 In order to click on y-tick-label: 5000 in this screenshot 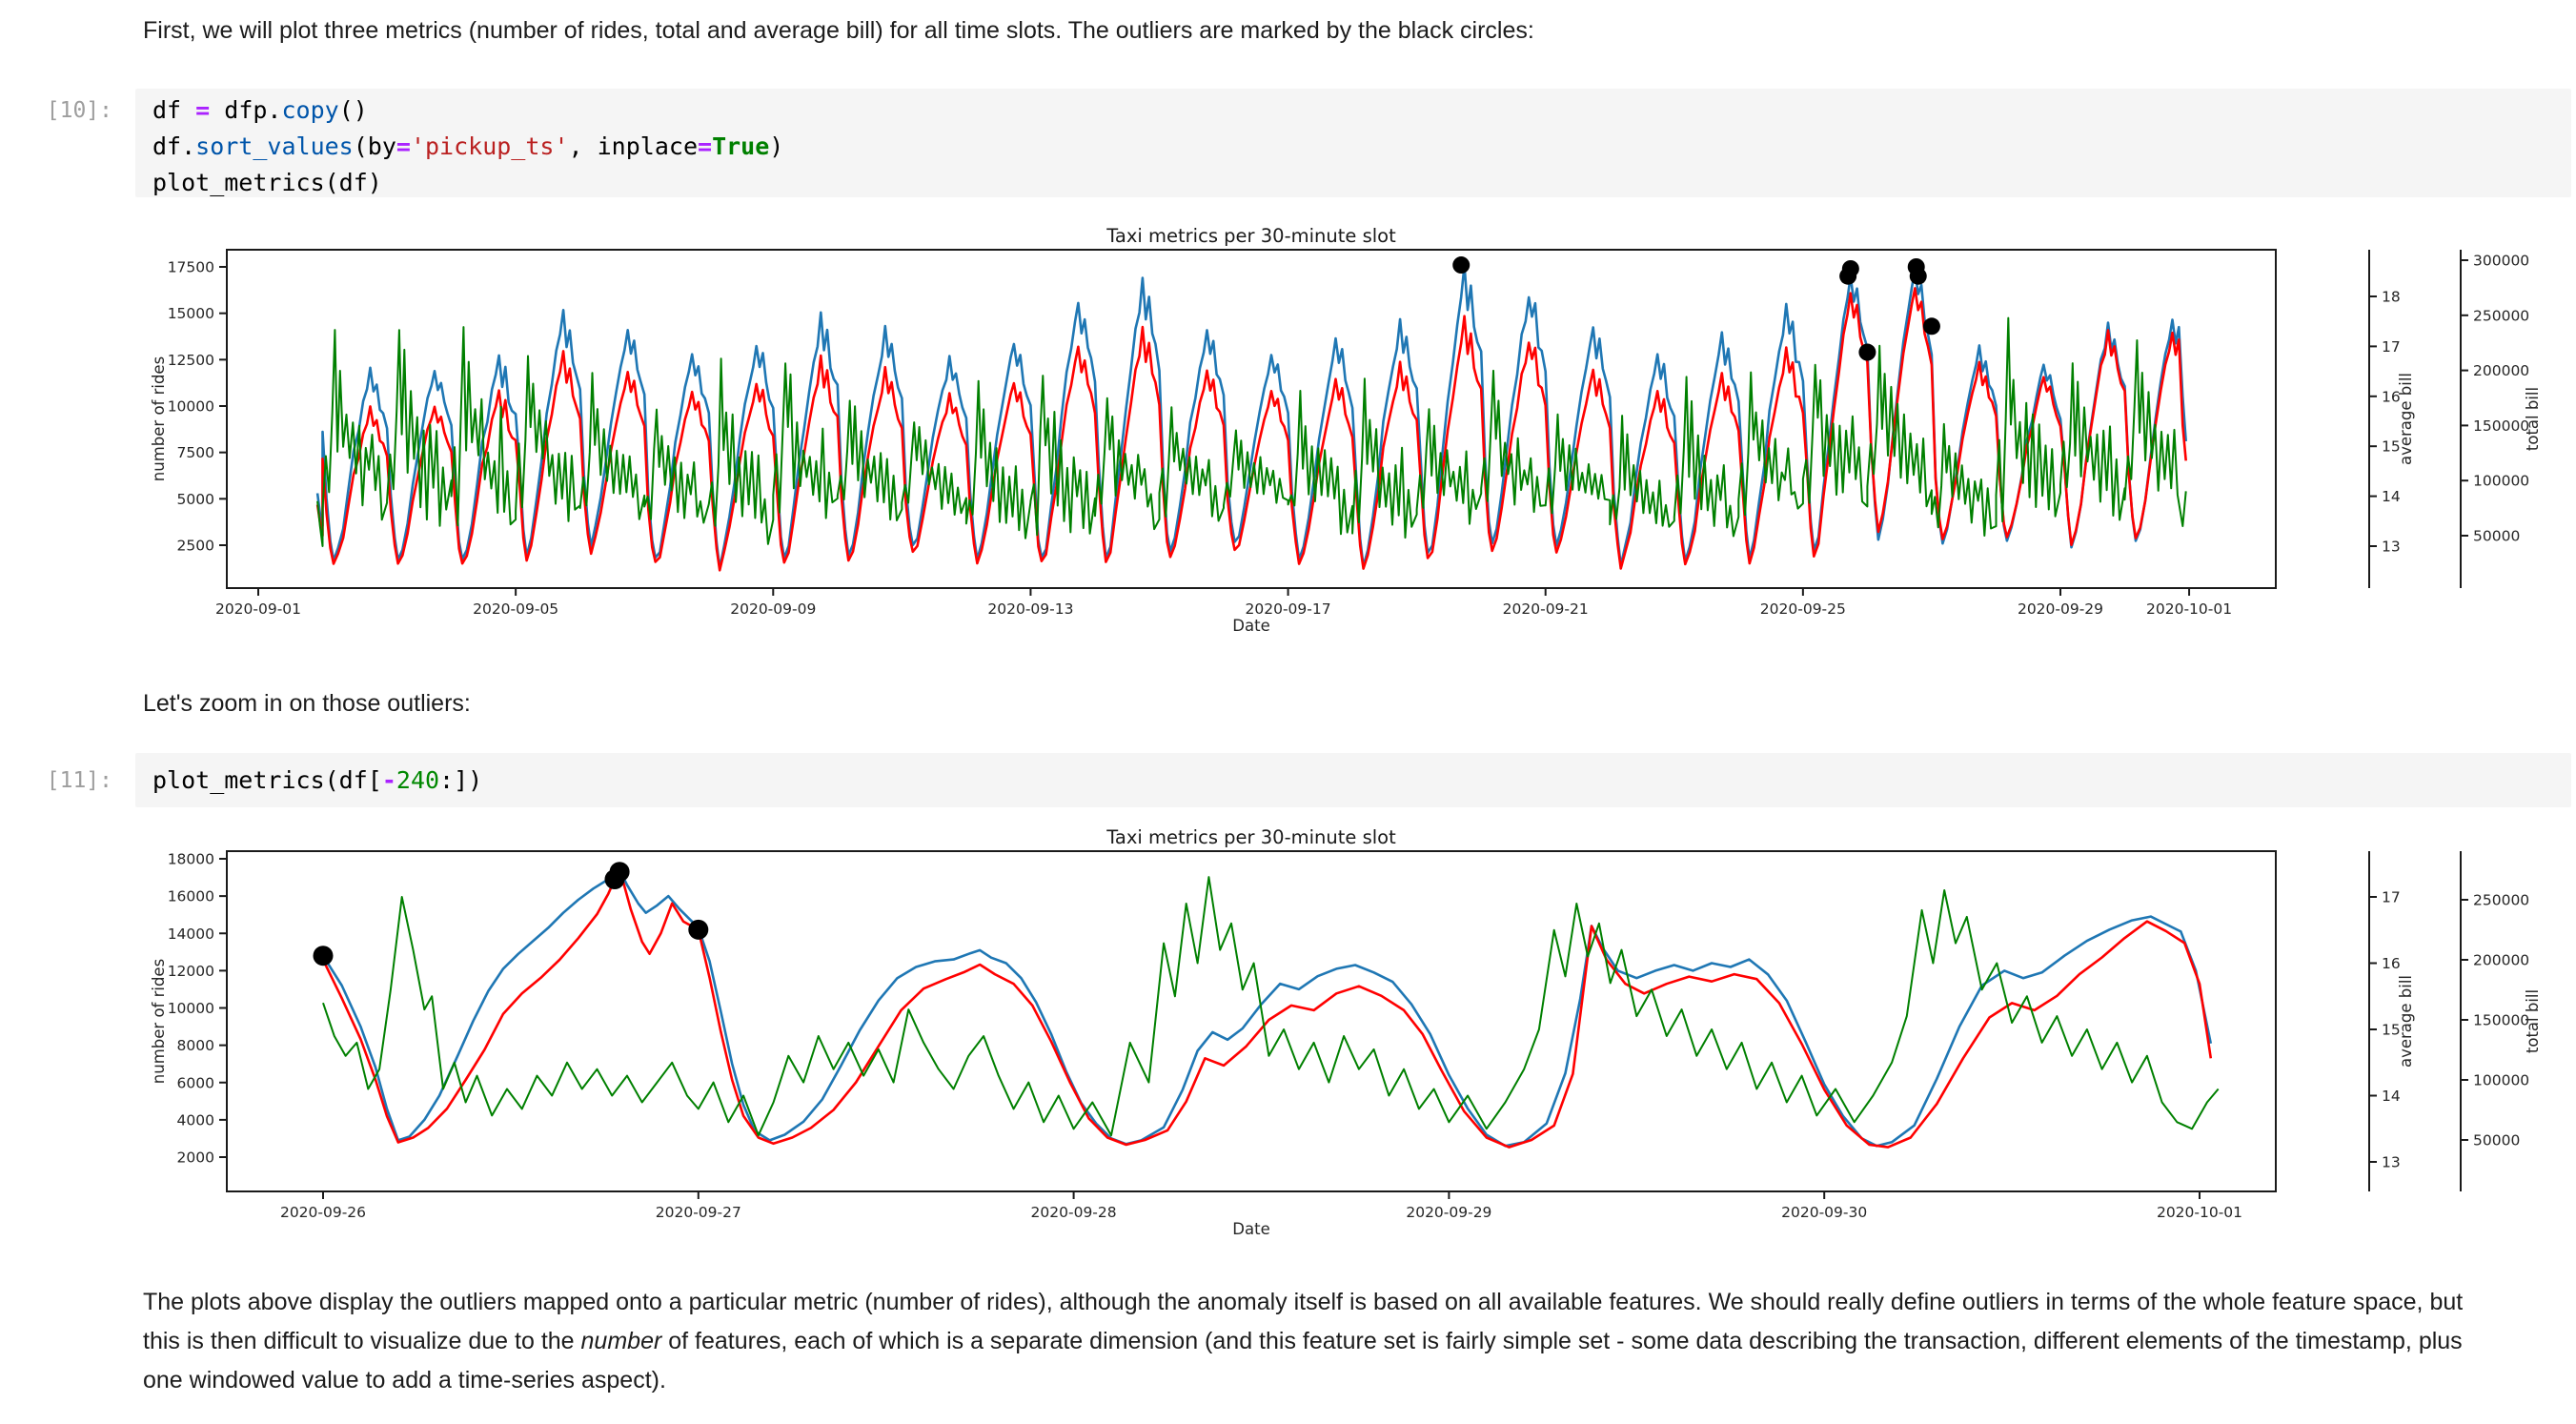, I will do `click(195, 500)`.